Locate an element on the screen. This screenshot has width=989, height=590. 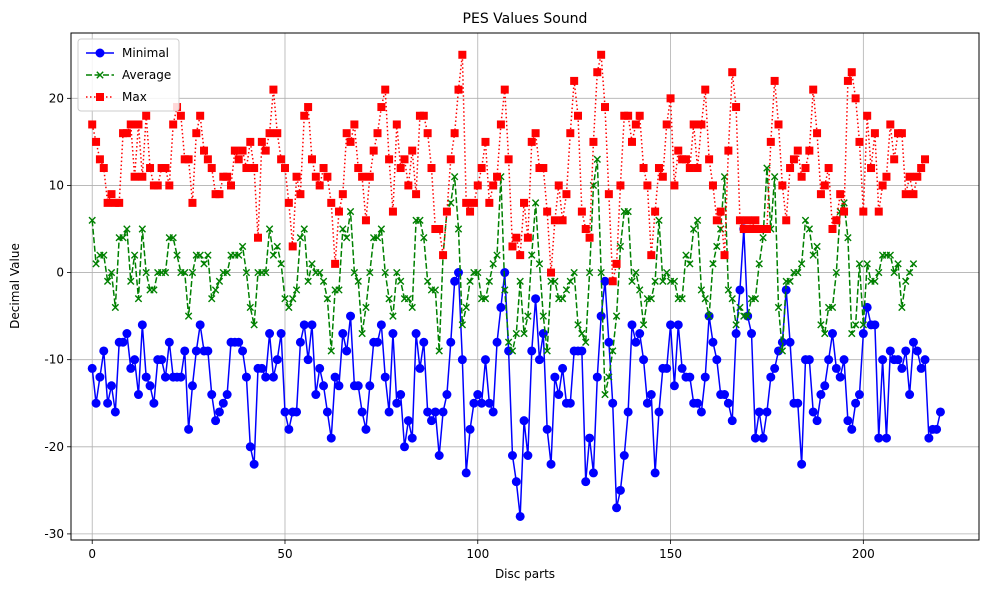
chart-title: PES Values Sound is located at coordinates (525, 19).